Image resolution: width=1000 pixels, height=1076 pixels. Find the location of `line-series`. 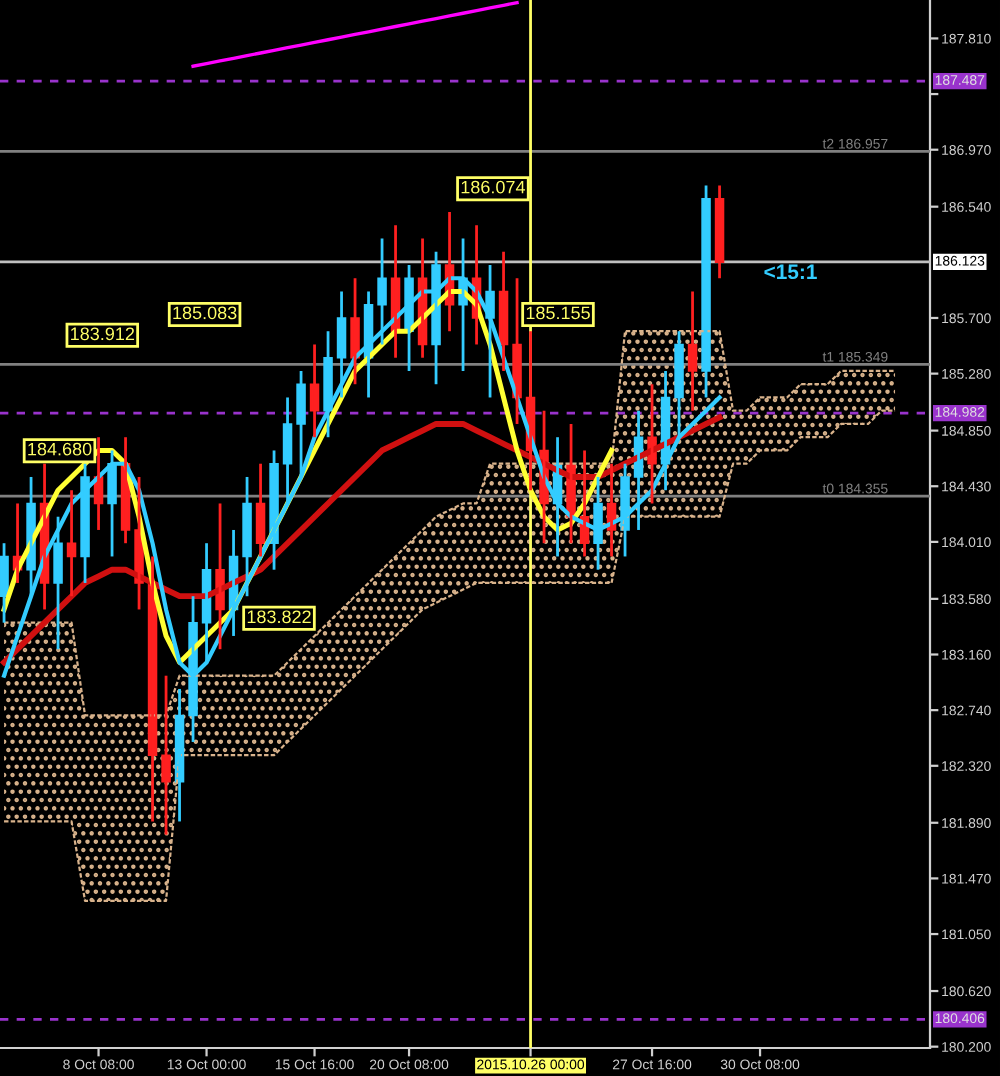

line-series is located at coordinates (355, 34).